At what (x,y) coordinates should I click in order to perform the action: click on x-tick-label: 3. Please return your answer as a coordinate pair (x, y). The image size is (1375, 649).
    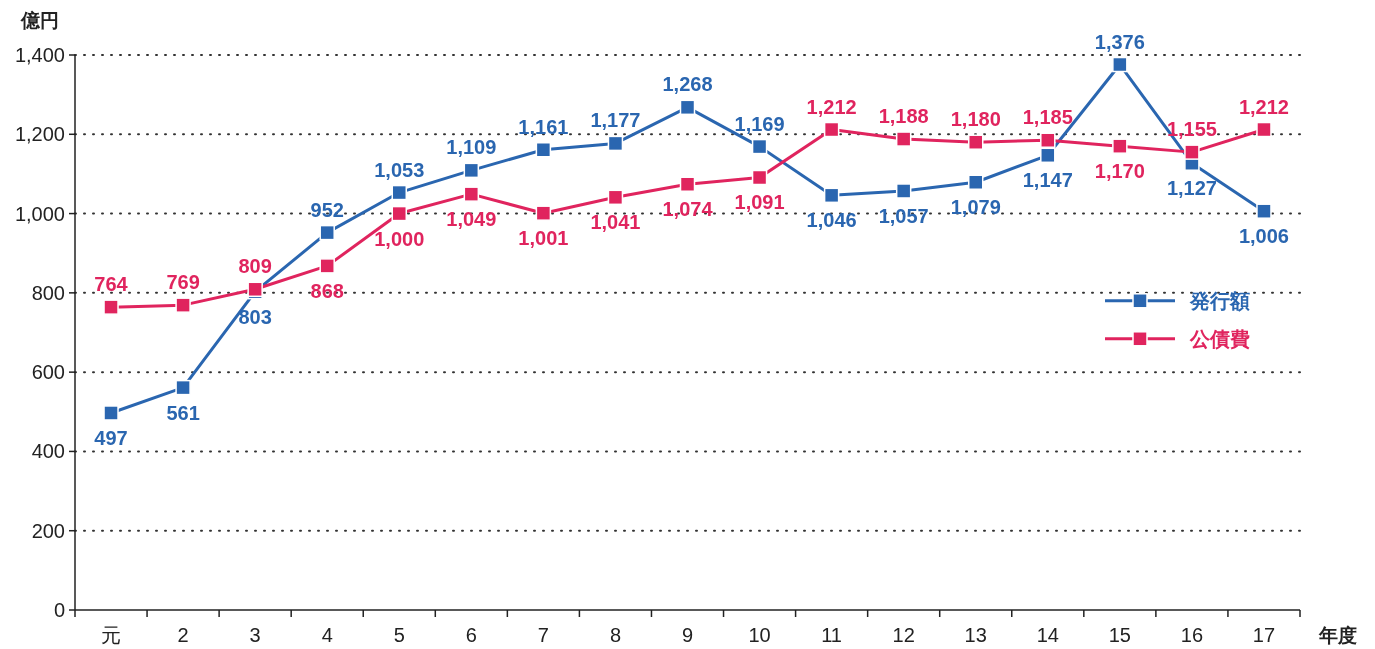
    Looking at the image, I should click on (255, 635).